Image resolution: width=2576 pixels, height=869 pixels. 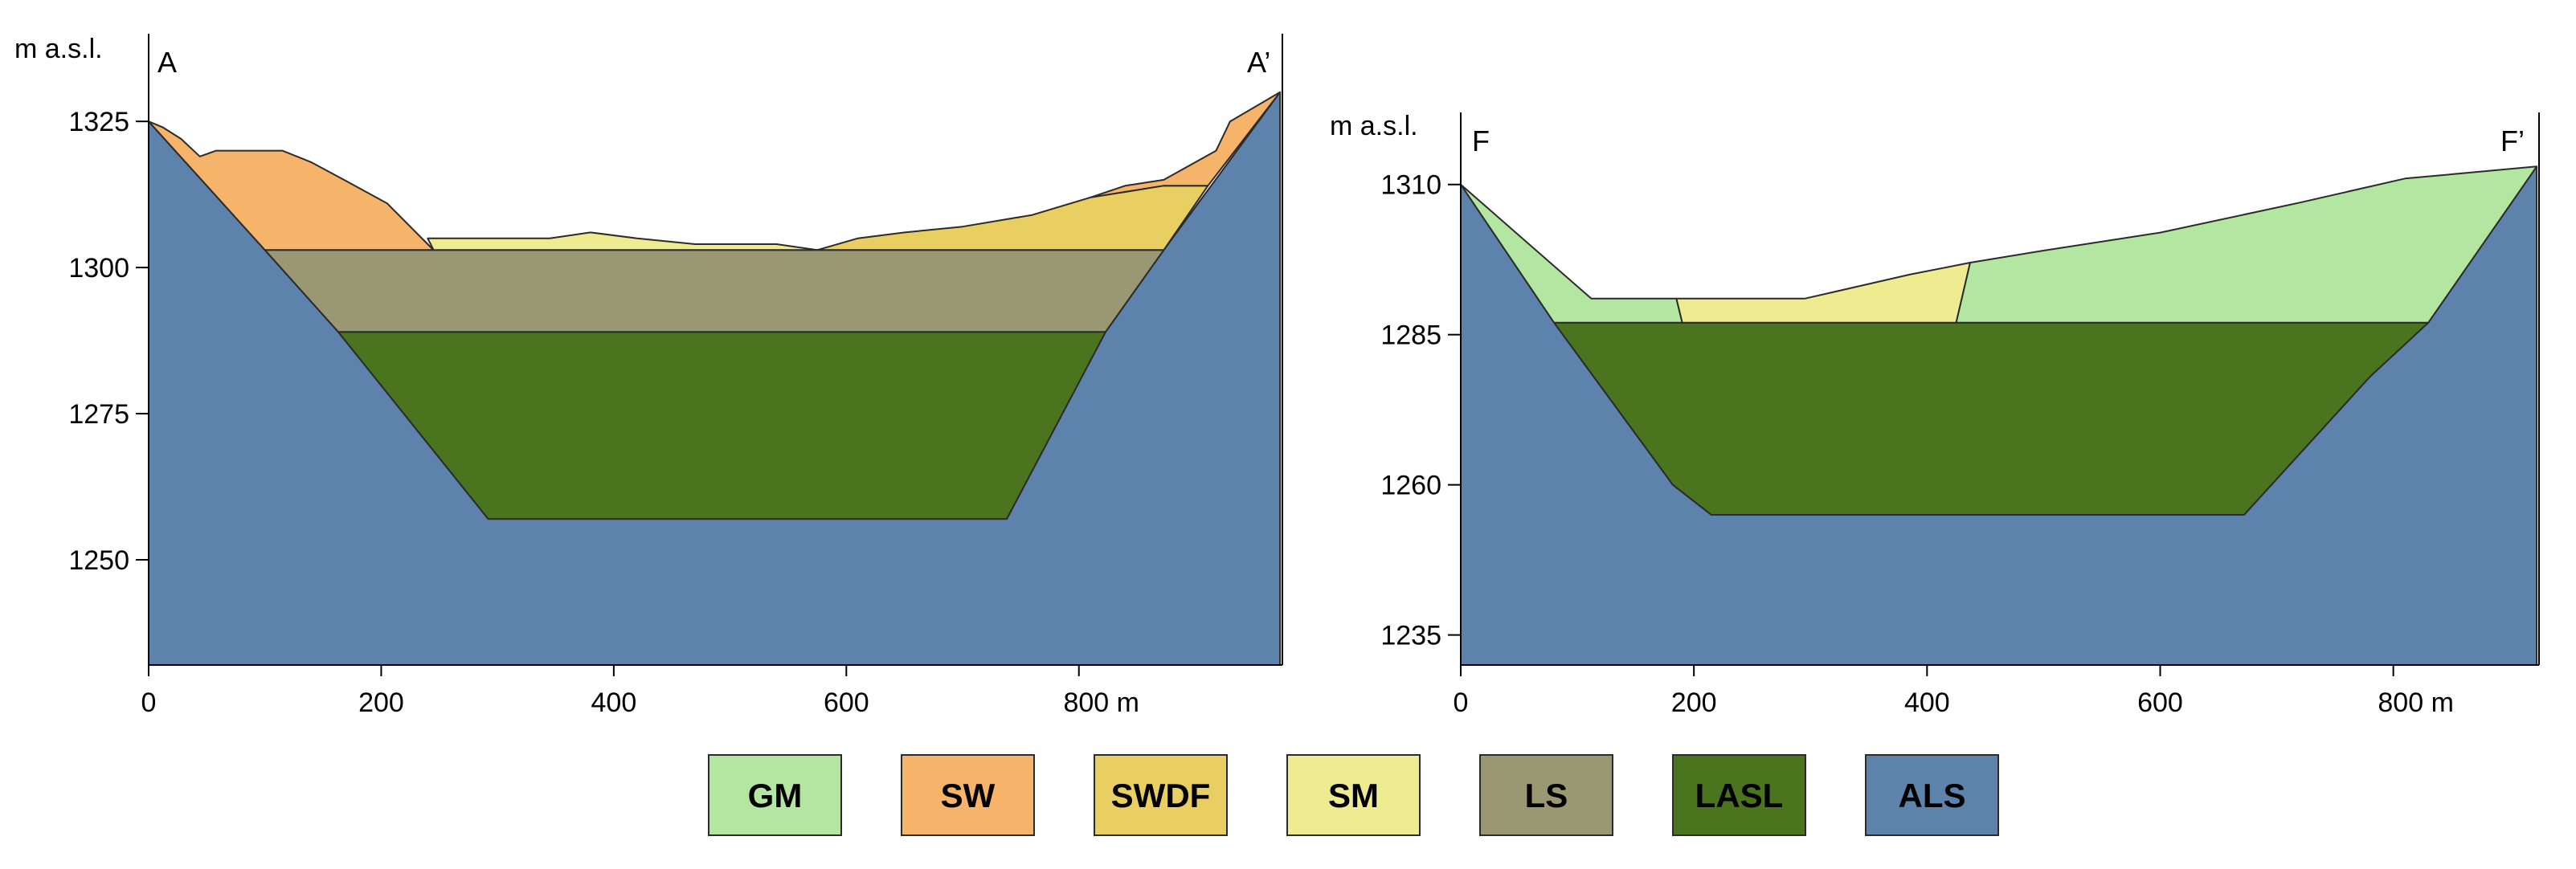 I want to click on legend-swatch-gm, so click(x=775, y=795).